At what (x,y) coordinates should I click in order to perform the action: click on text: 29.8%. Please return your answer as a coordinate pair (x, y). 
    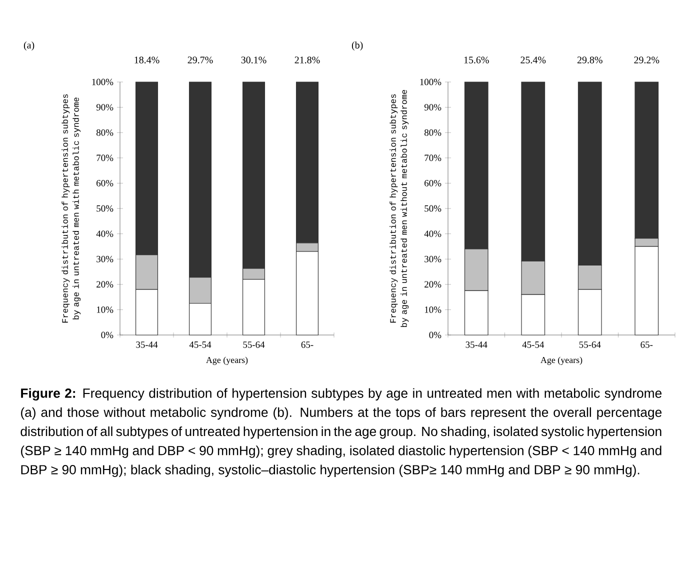
    Looking at the image, I should click on (589, 60).